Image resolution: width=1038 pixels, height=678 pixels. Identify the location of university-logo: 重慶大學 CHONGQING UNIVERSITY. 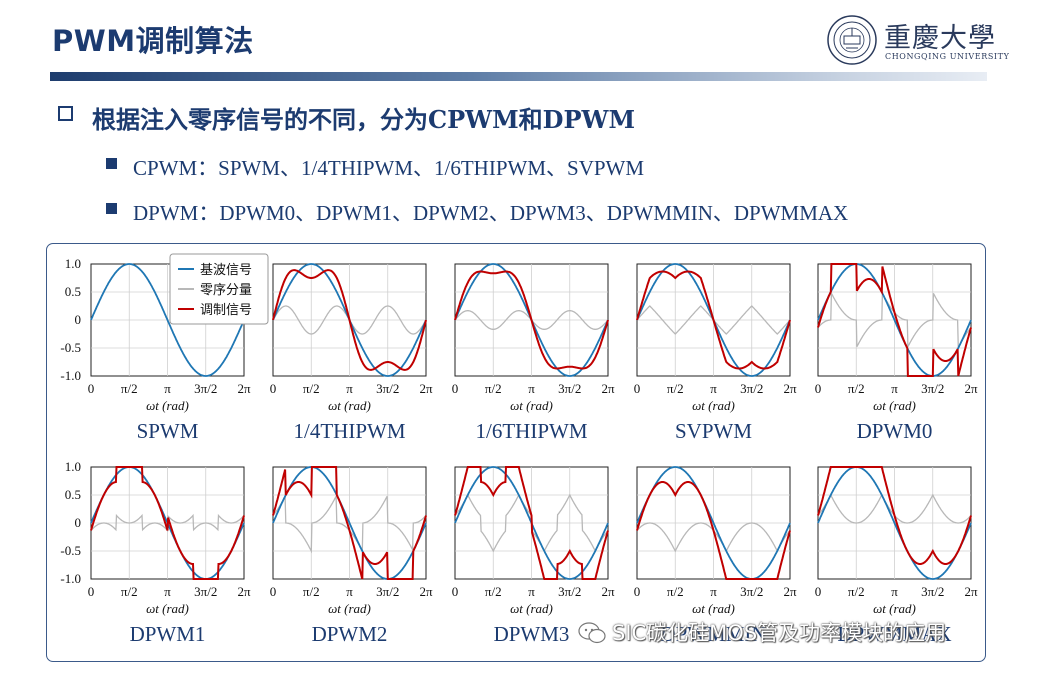
(917, 40).